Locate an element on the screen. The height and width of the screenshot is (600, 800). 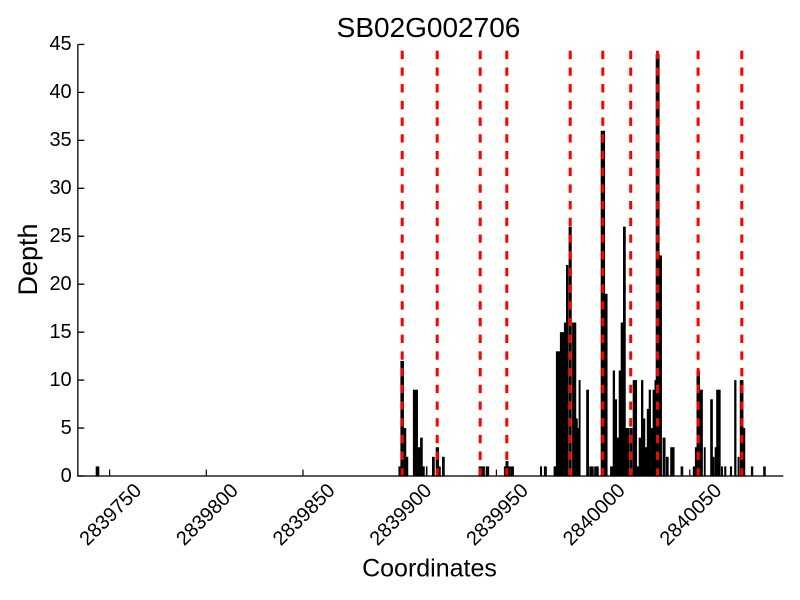
svg-text: SB02G002706 is located at coordinates (429, 27).